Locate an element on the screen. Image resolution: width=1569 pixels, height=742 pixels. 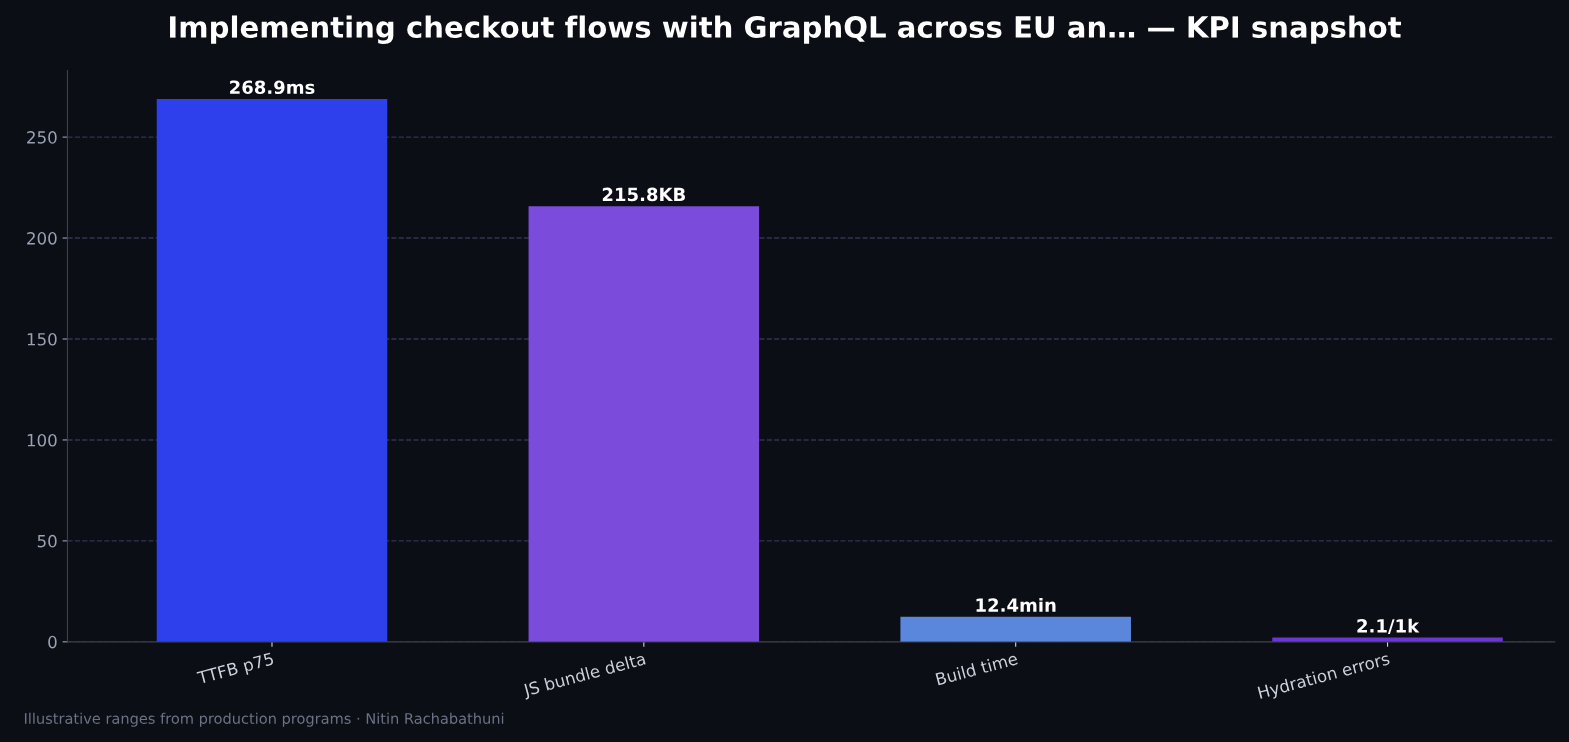
x-tick-label: TTFB p75 is located at coordinates (235, 670).